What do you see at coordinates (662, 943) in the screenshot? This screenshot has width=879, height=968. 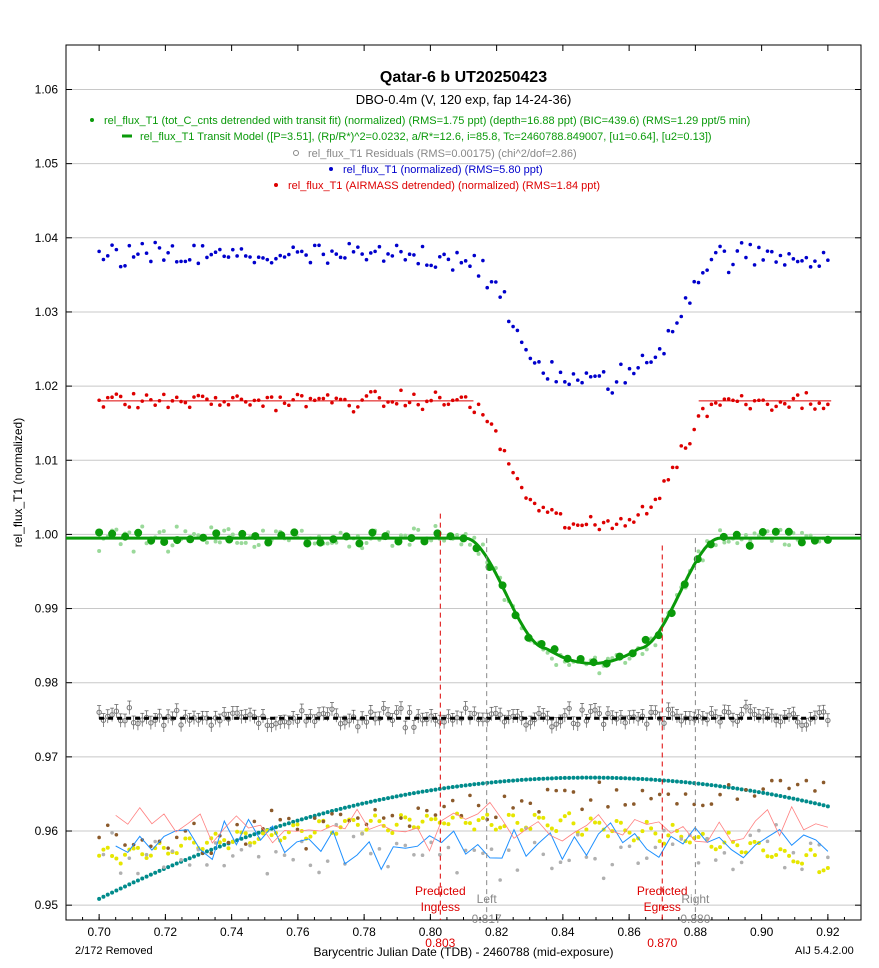 I see `marker-value: 0.870` at bounding box center [662, 943].